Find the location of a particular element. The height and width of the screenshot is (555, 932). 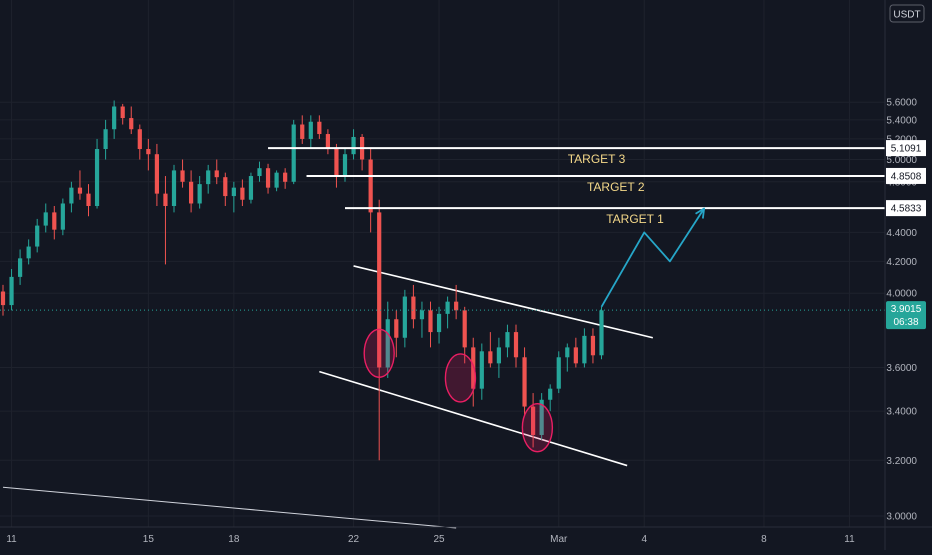

time-axis: 11 15 18 22 25 Mar 4 8 11 is located at coordinates (466, 535).